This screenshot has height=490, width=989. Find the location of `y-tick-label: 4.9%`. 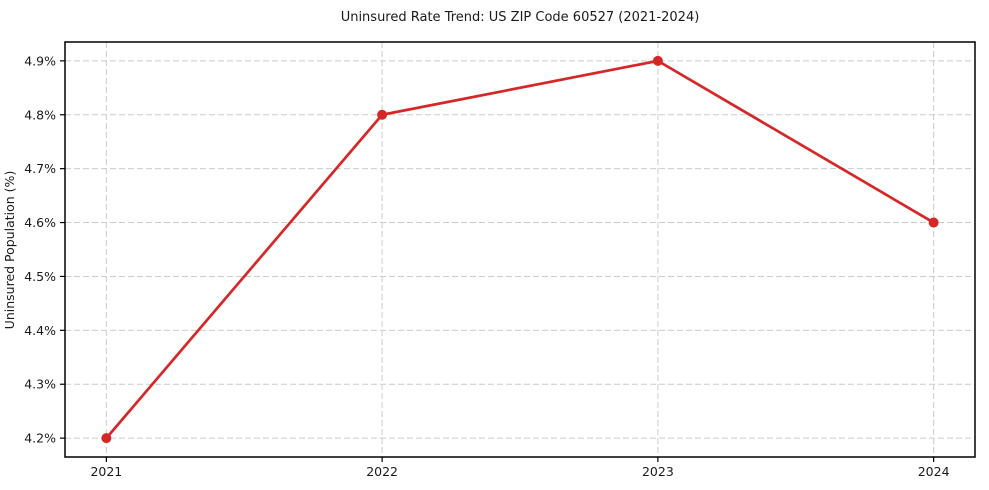

y-tick-label: 4.9% is located at coordinates (40, 60).